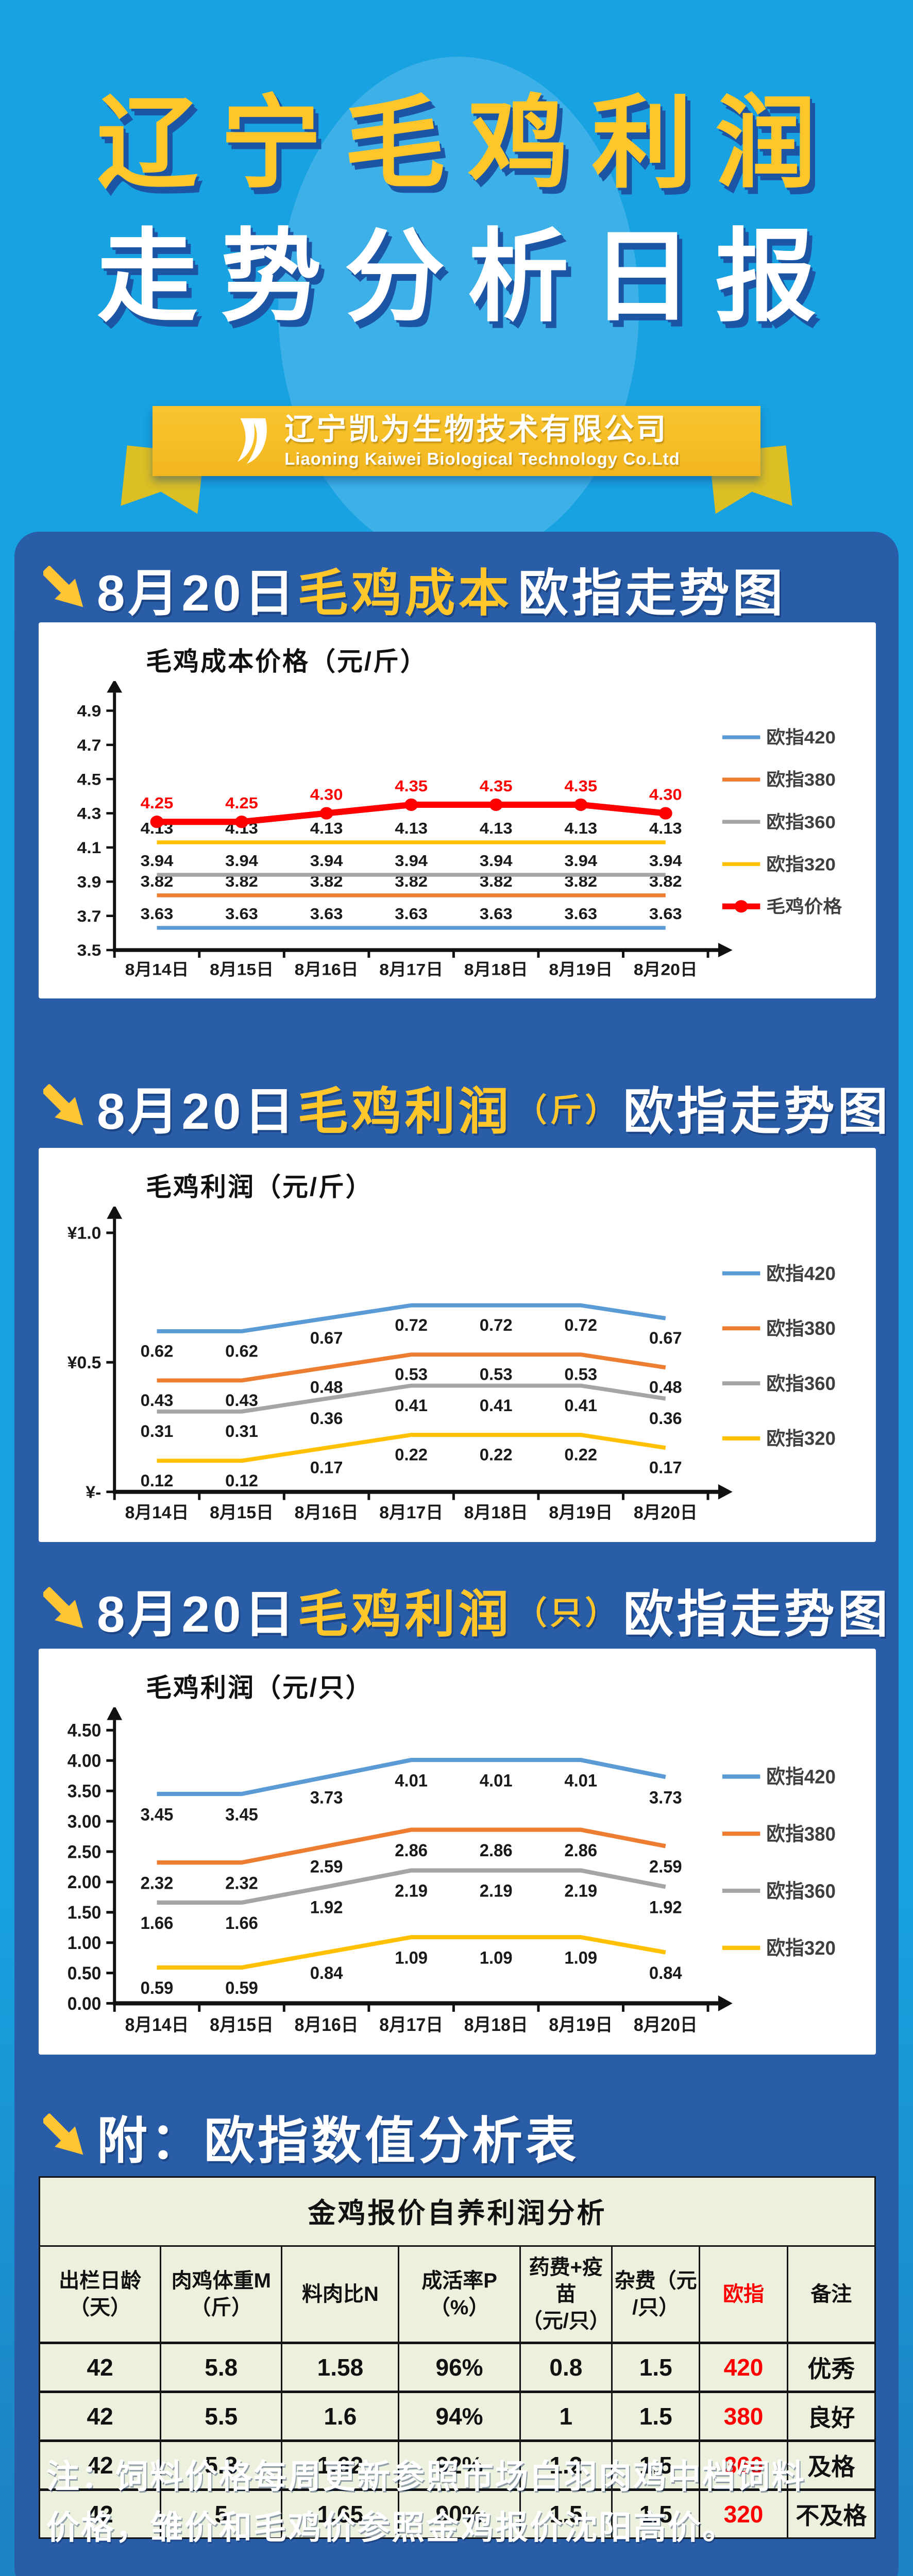 The height and width of the screenshot is (2576, 913). I want to click on footnote-line2: 价格，雏价和毛鸡价参照金鸡报价沈阳高价。, so click(392, 2528).